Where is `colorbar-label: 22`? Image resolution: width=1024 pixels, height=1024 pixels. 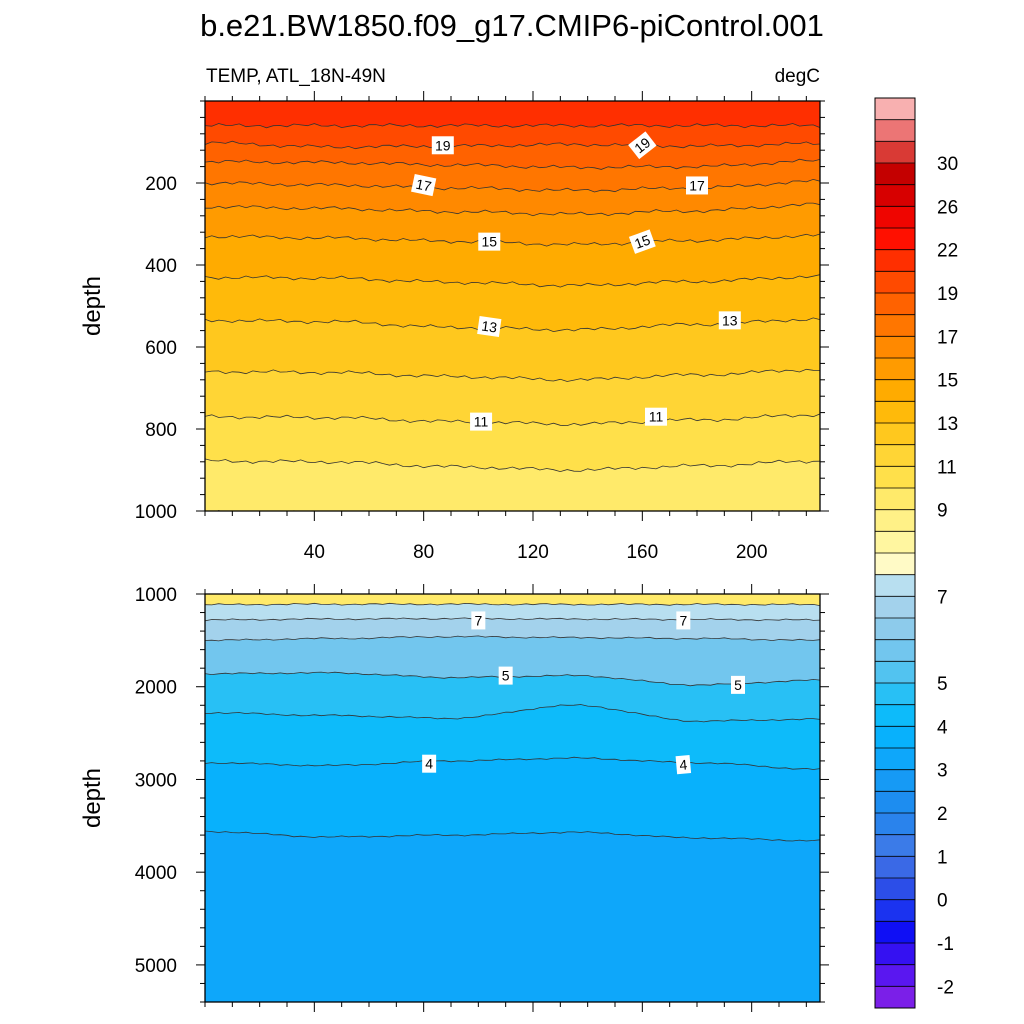
colorbar-label: 22 is located at coordinates (947, 251).